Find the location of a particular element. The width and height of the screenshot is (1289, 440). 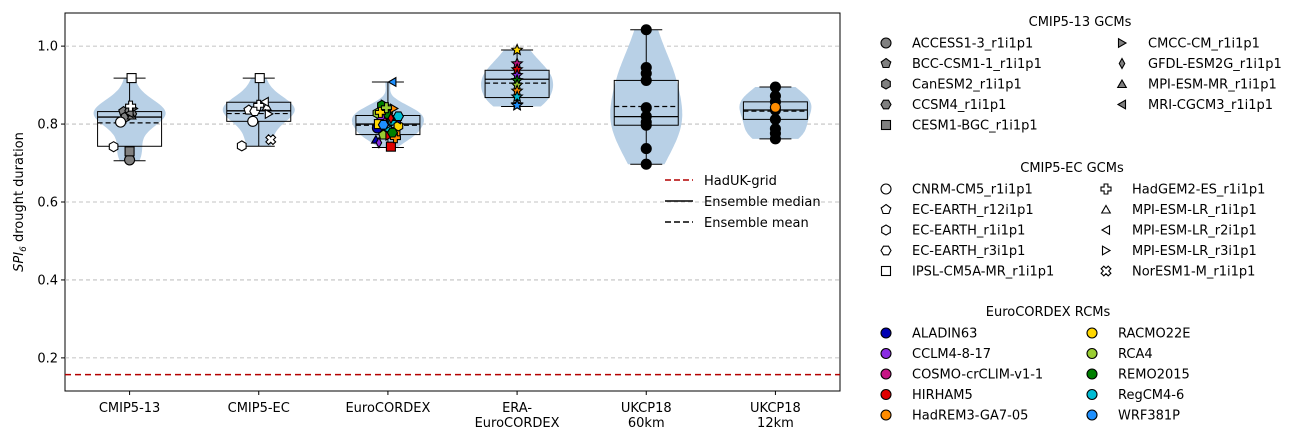

legend-label: NorESM1-M_r1i1p1 is located at coordinates (1193, 272).